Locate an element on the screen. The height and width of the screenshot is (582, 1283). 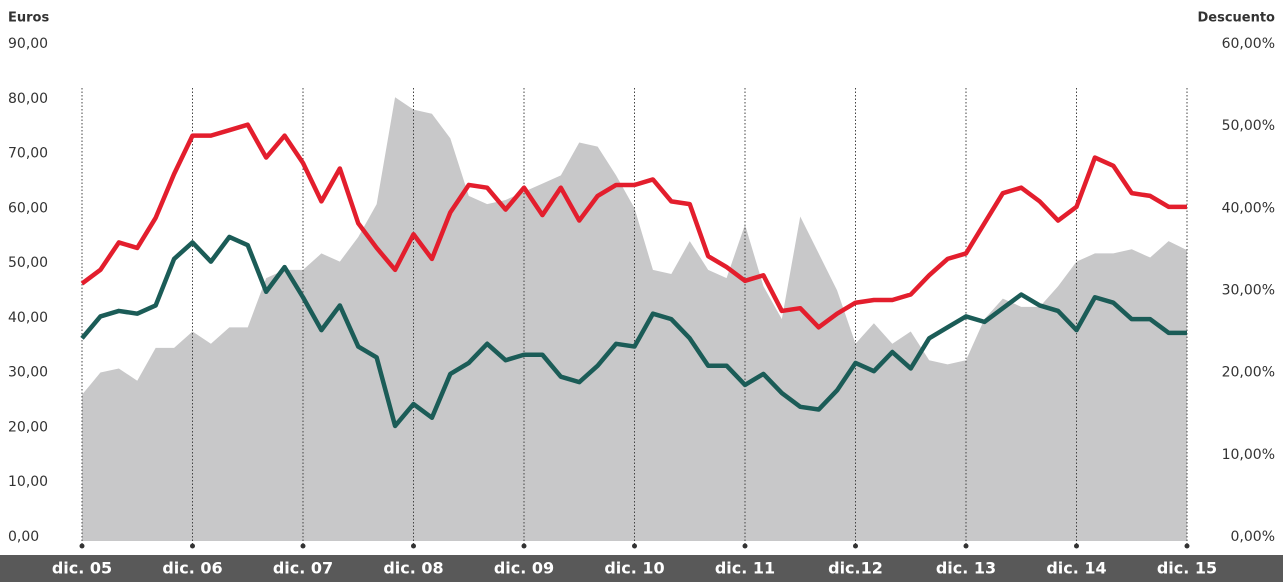
y-tick-label: 60,00 is located at coordinates (28, 208).